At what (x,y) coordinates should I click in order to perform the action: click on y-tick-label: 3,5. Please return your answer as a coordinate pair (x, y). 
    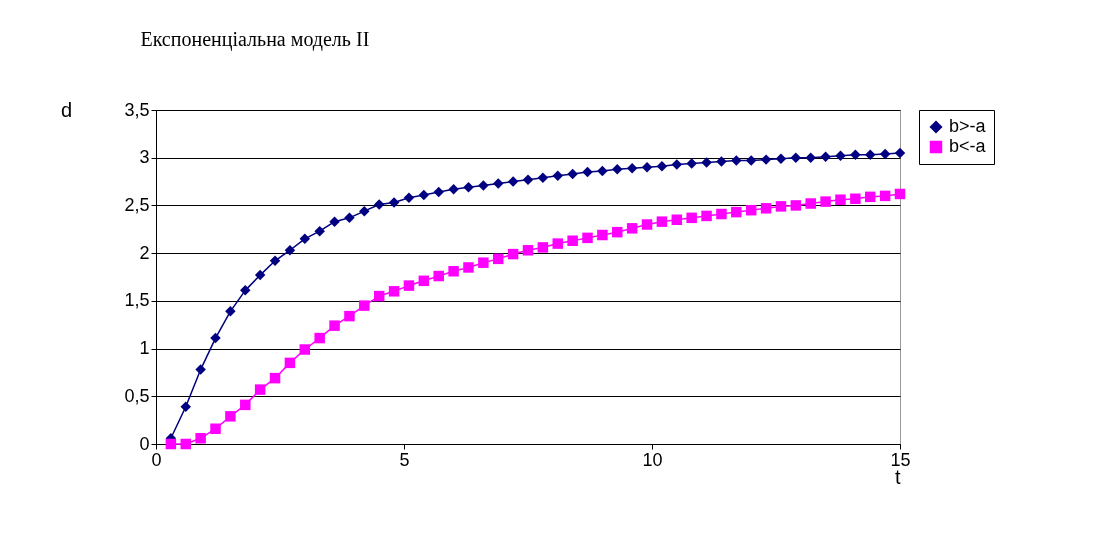
    Looking at the image, I should click on (137, 109).